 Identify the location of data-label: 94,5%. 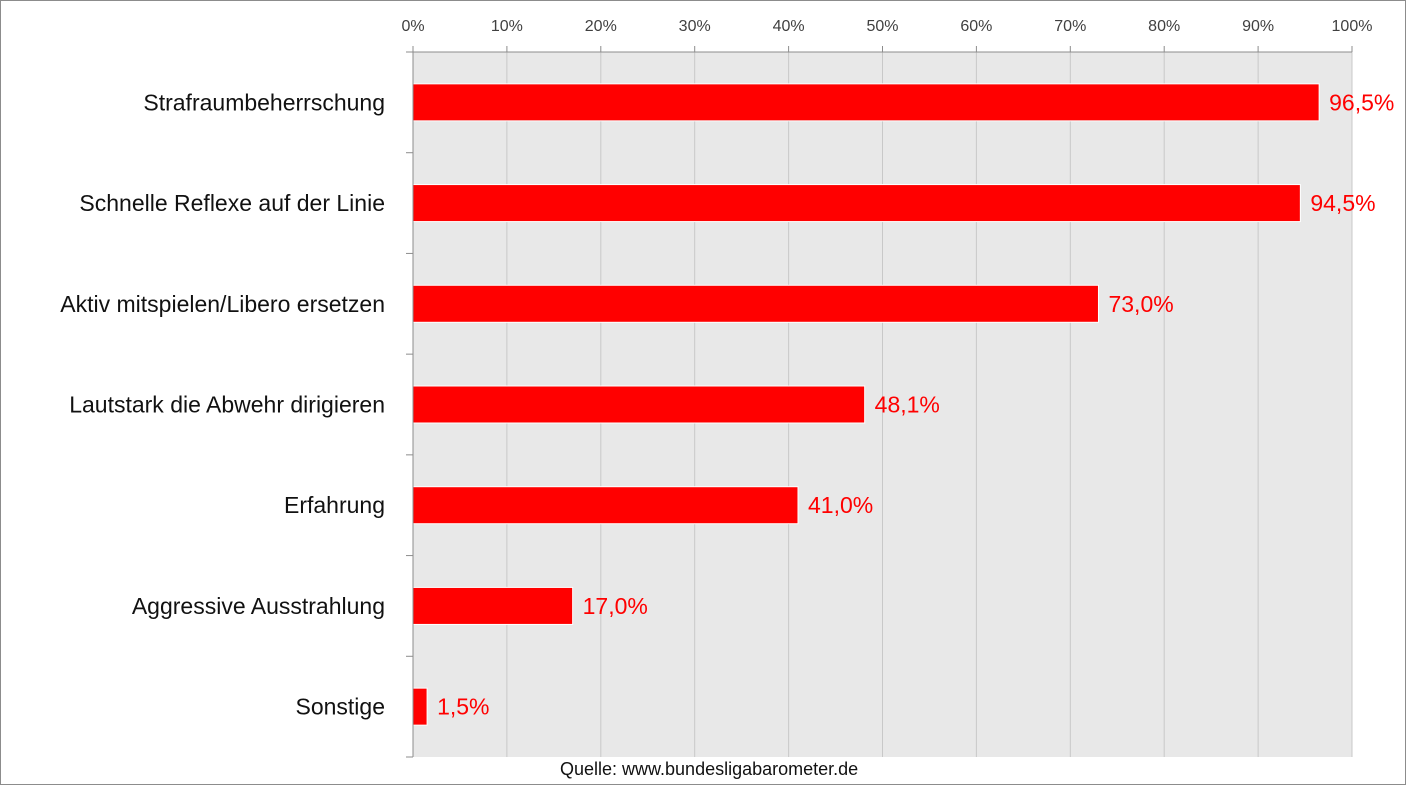
(1342, 203).